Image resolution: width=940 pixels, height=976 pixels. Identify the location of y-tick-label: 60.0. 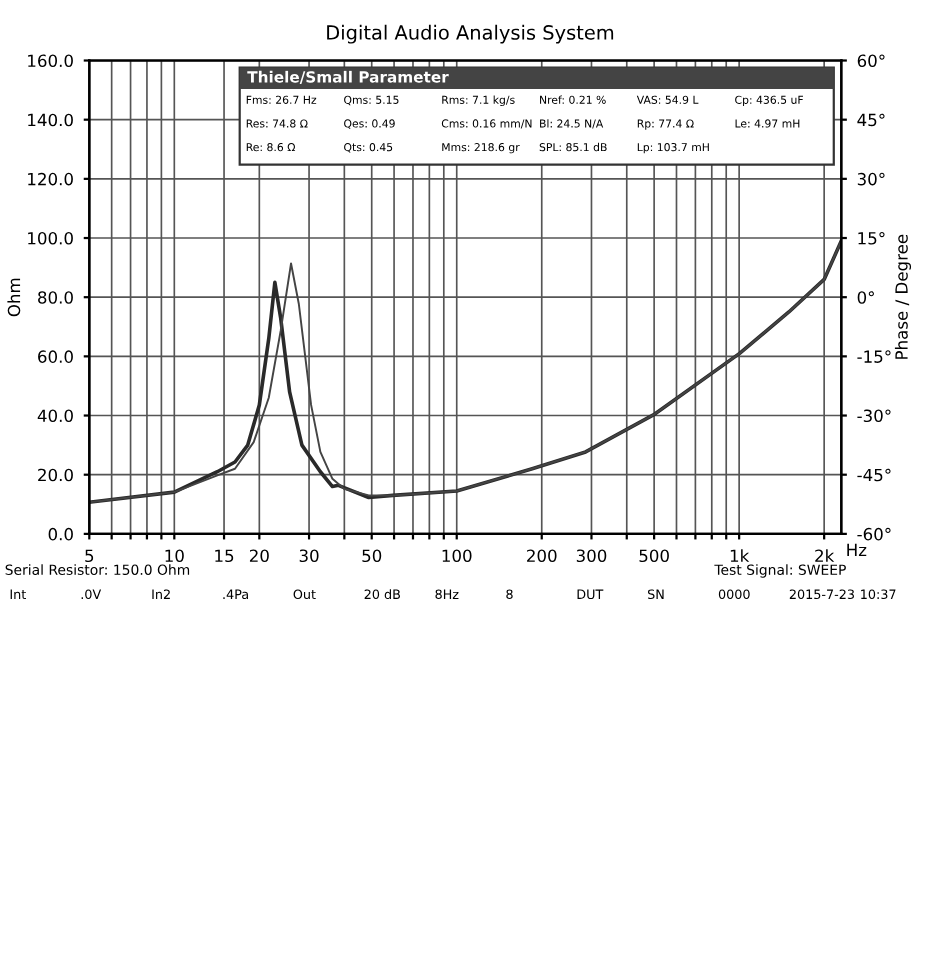
(55, 356).